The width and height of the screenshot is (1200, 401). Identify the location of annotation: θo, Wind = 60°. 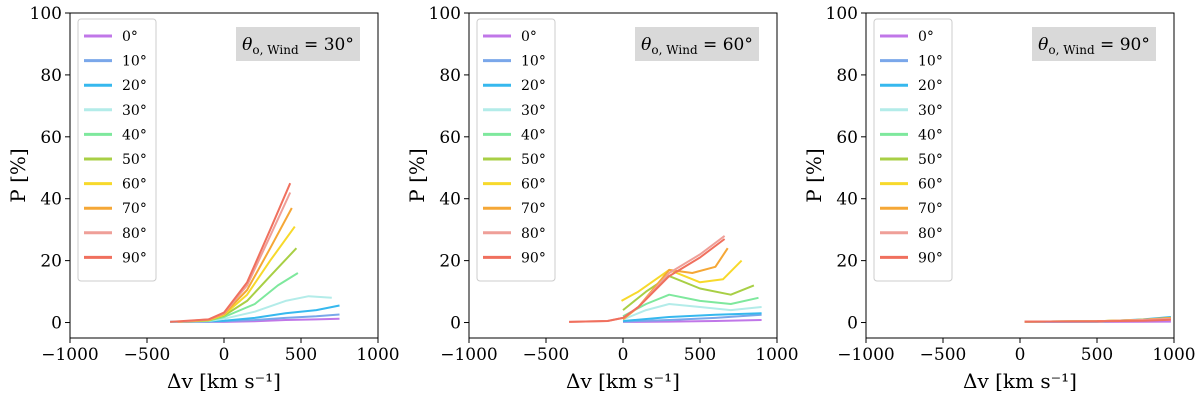
(697, 44).